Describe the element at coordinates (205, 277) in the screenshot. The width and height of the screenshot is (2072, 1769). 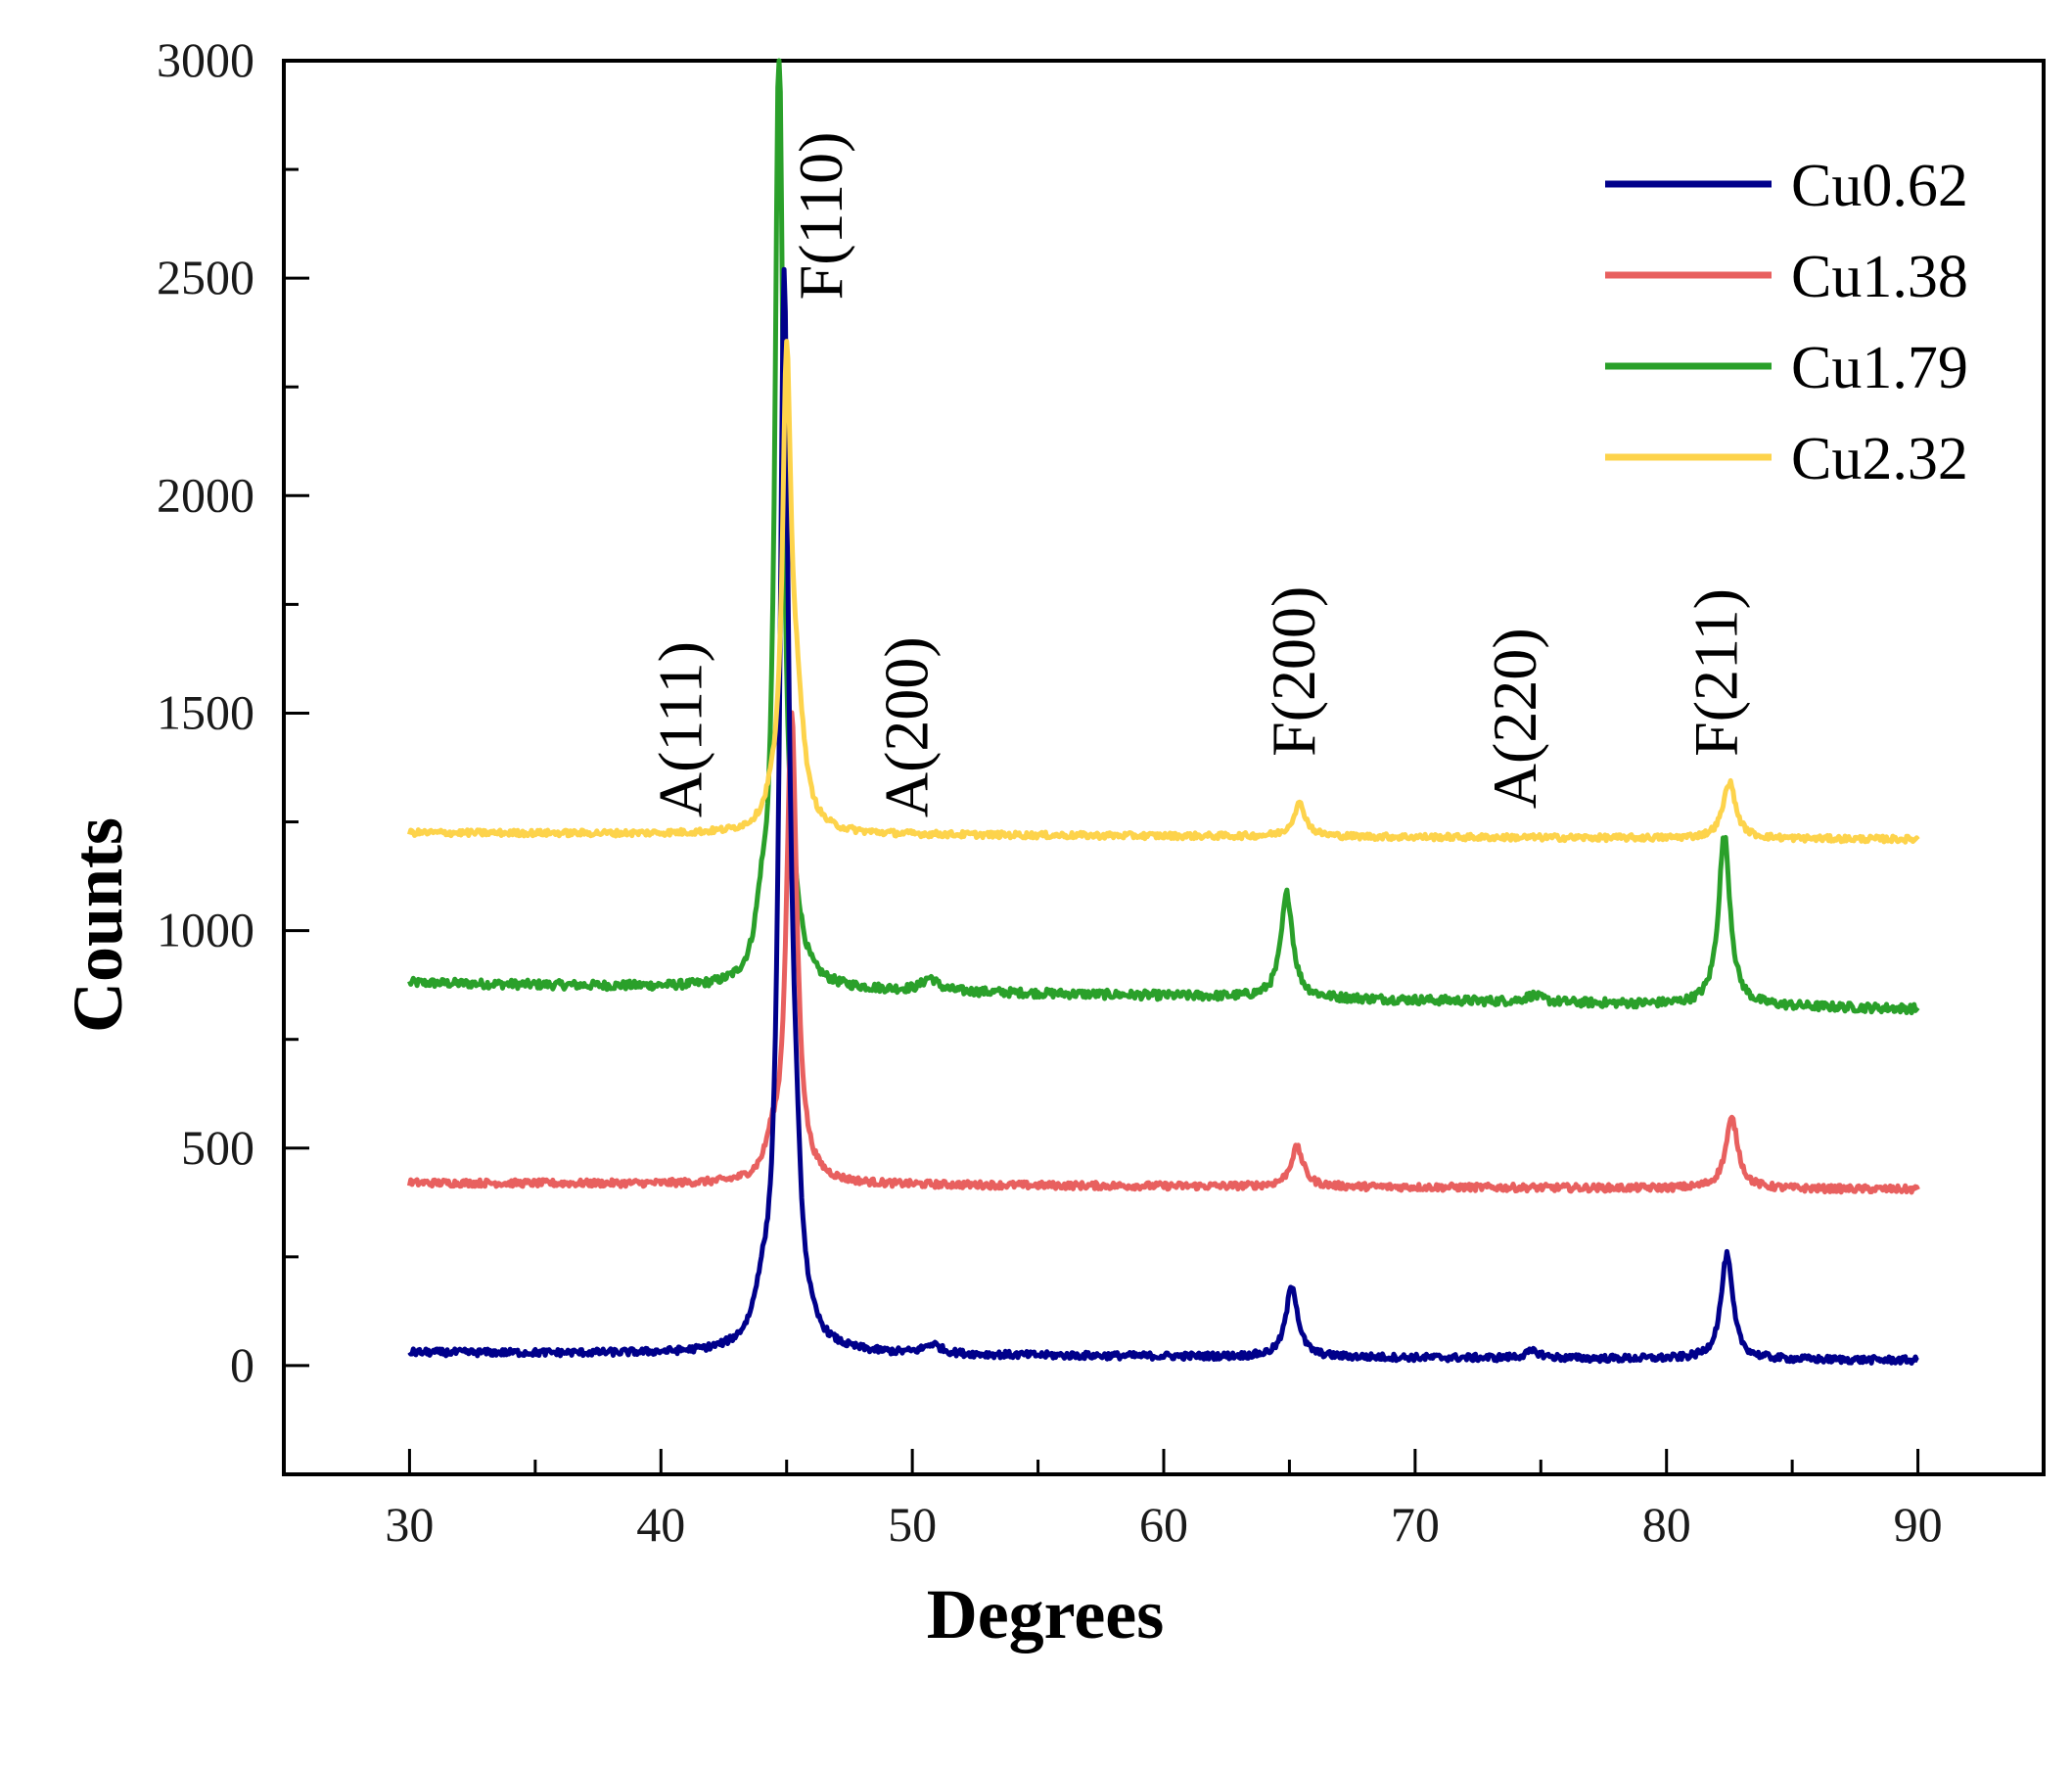
I see `y-tick-label: 2500` at that location.